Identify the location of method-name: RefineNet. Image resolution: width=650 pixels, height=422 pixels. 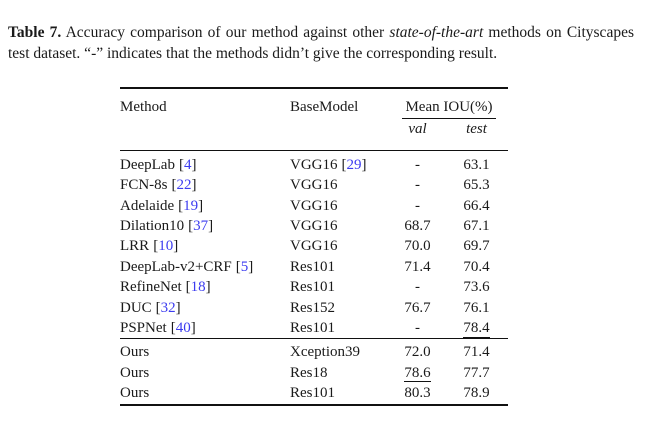
(151, 287).